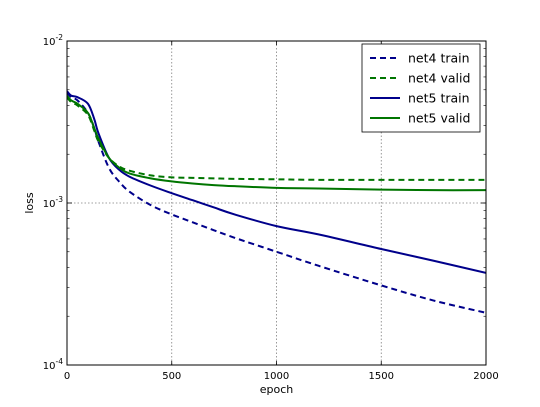 This screenshot has width=540, height=407. What do you see at coordinates (485, 376) in the screenshot?
I see `x-tick-label: 2000` at bounding box center [485, 376].